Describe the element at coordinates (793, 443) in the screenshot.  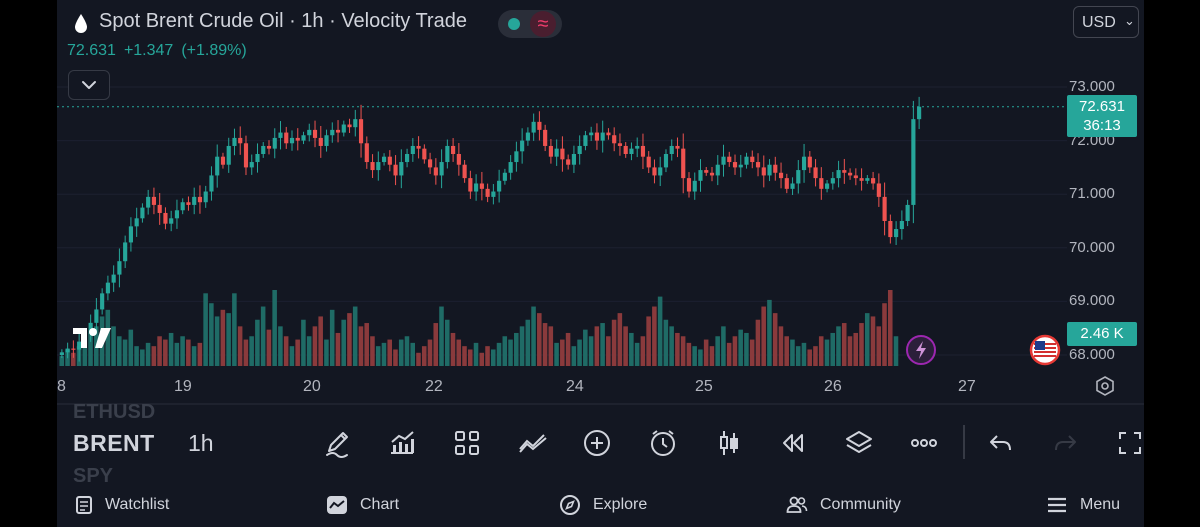
I see `replay-rewind-icon` at that location.